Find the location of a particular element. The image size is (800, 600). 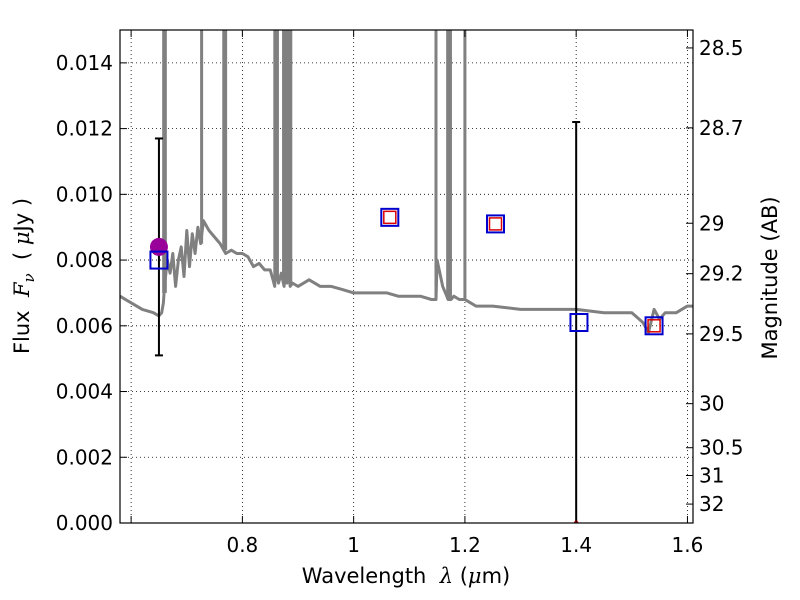

y-axis-title-unit: Jy ) is located at coordinates (22, 216).